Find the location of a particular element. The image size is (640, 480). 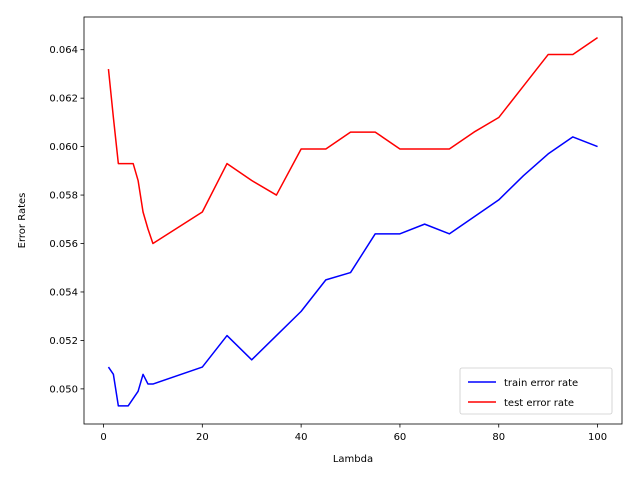

y-tick-label: 0.054 is located at coordinates (63, 292).